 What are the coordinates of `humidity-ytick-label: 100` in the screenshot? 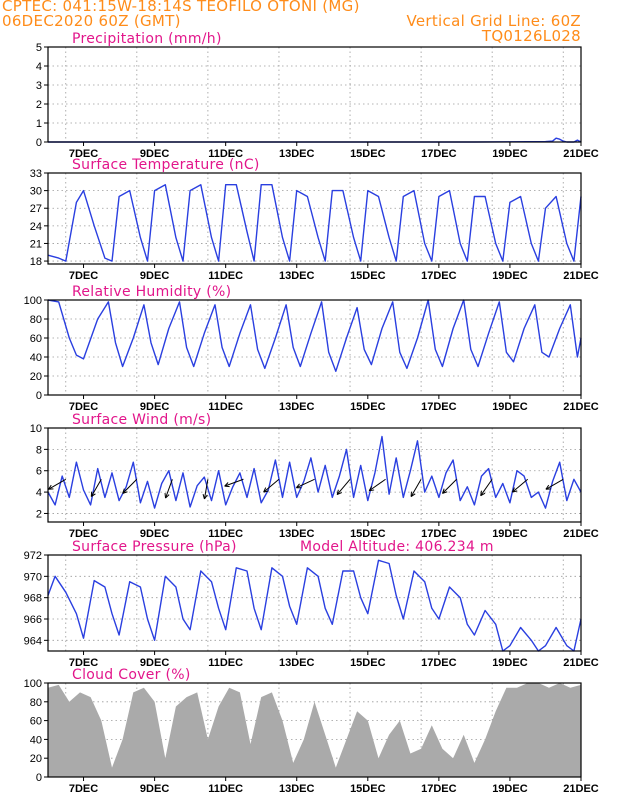 It's located at (33, 301).